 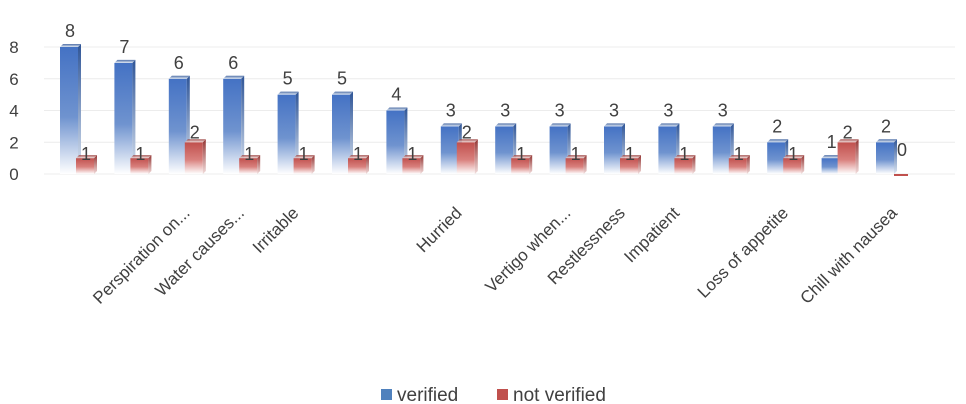 What do you see at coordinates (124, 47) in the screenshot?
I see `verified-data-label: 7` at bounding box center [124, 47].